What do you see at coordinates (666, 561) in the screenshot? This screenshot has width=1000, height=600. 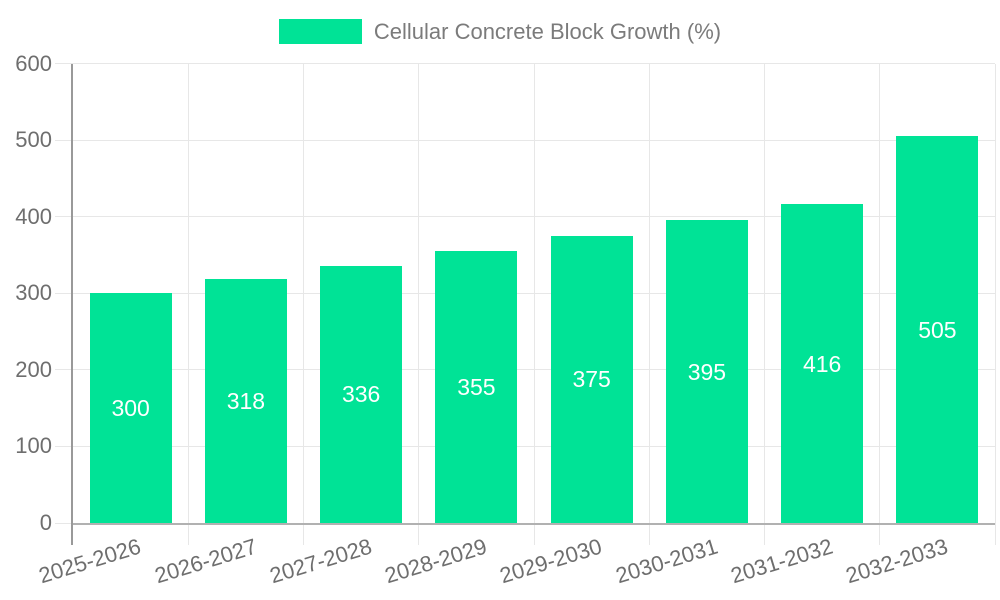 I see `x-axis-tick-label: 2030-2031` at bounding box center [666, 561].